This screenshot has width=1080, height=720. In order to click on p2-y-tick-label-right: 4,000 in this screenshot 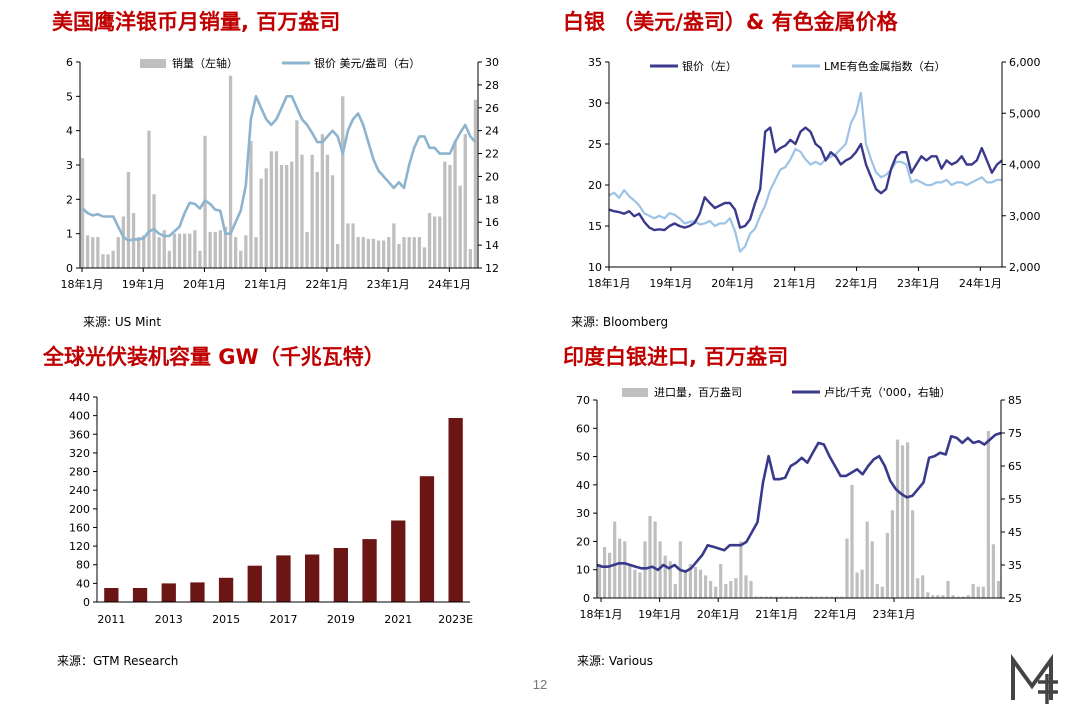, I will do `click(1025, 165)`.